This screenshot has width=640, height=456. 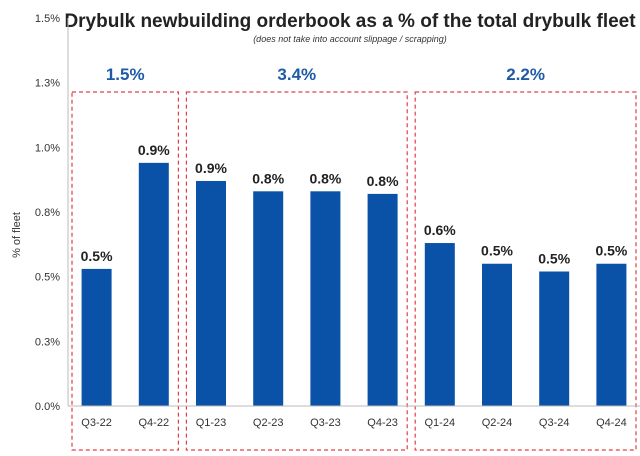 What do you see at coordinates (497, 423) in the screenshot?
I see `x-tick-label: Q2-24` at bounding box center [497, 423].